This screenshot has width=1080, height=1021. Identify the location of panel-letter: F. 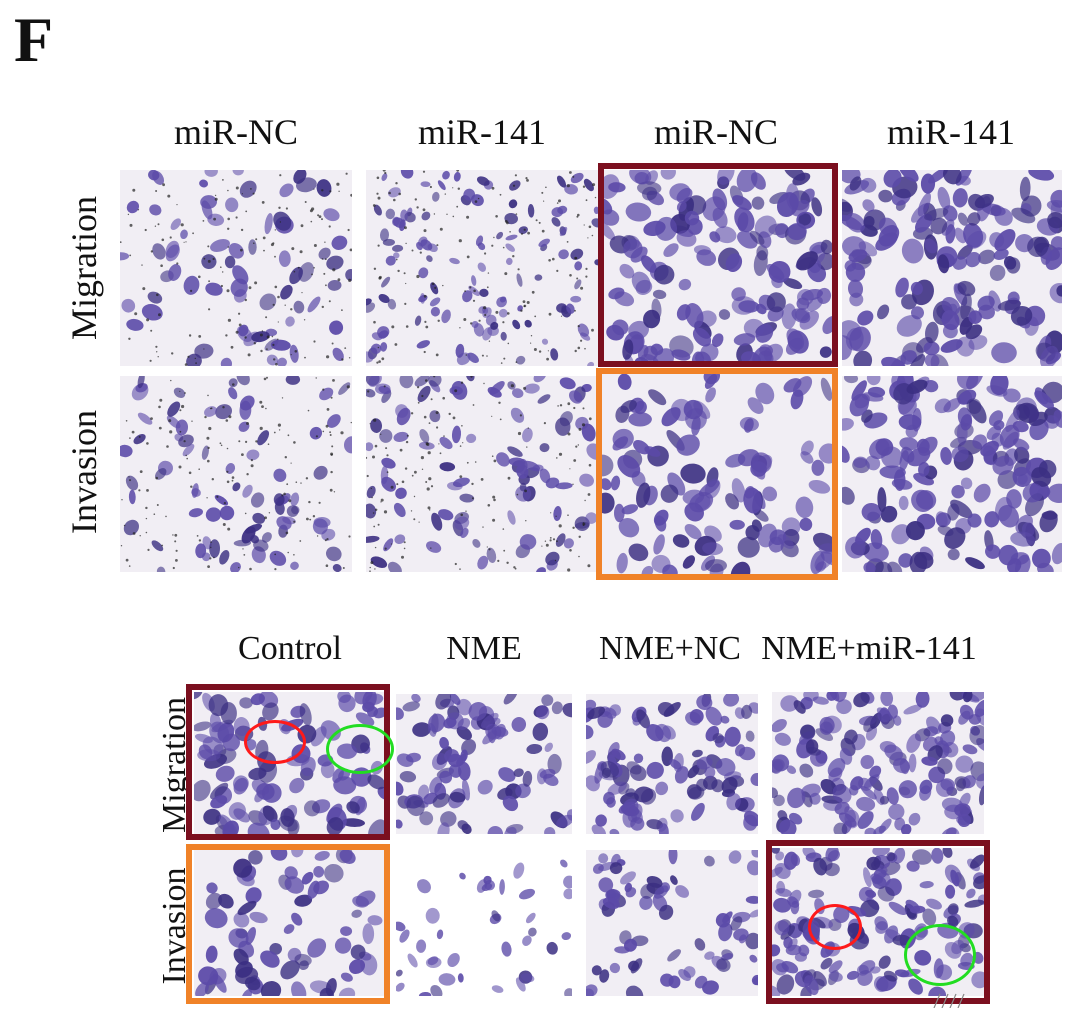
(34, 39).